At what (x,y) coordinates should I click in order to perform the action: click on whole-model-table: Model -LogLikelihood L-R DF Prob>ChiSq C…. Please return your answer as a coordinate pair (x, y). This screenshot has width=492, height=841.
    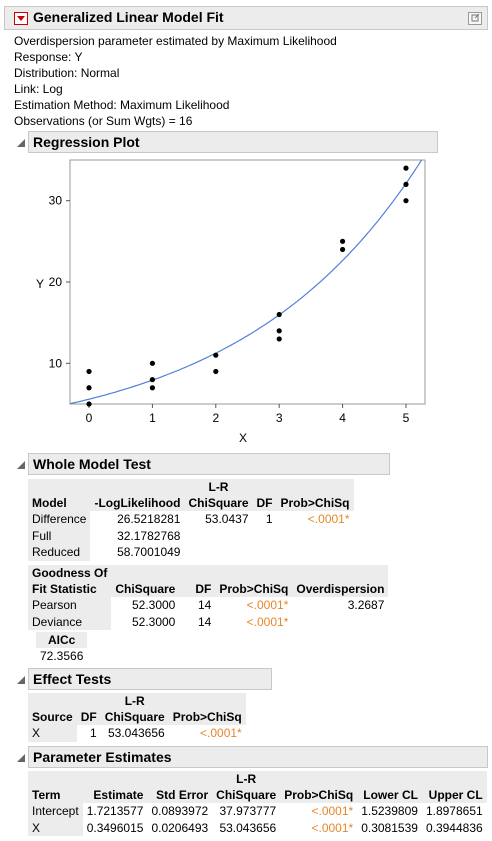
    Looking at the image, I should click on (191, 520).